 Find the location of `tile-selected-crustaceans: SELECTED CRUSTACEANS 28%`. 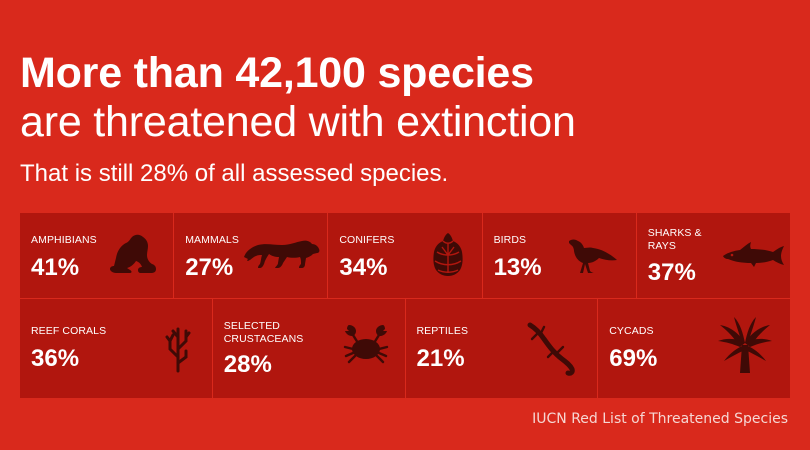

tile-selected-crustaceans: SELECTED CRUSTACEANS 28% is located at coordinates (308, 348).